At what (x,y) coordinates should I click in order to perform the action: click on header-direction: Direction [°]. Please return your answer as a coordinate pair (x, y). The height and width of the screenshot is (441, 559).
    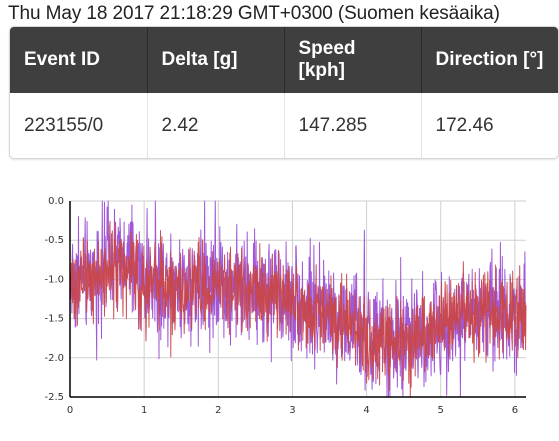
    Looking at the image, I should click on (489, 60).